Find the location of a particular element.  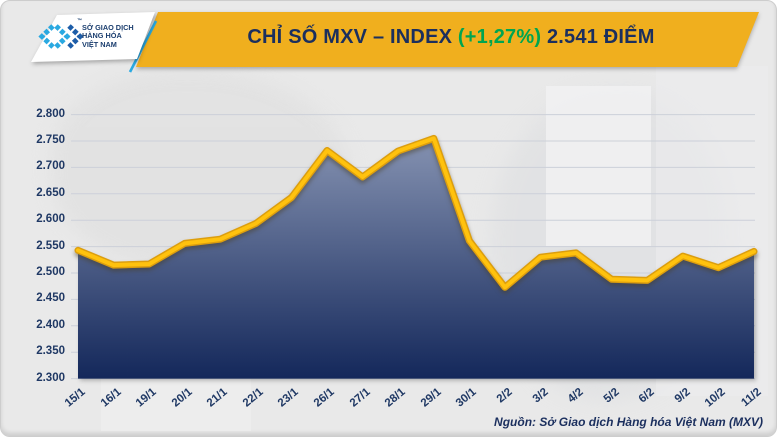

title-index-name: CHỈ SỐ MXV – INDEX is located at coordinates (352, 37).